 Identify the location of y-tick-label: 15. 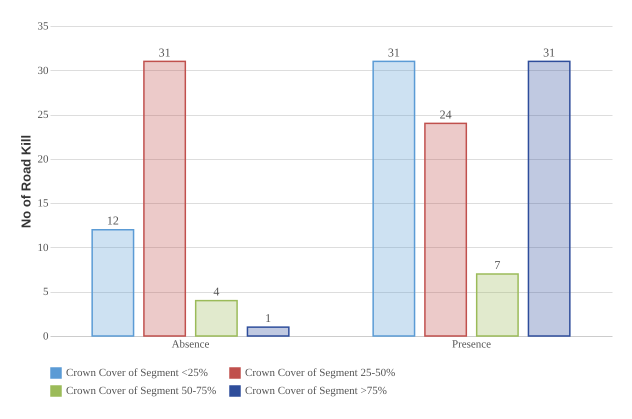
(43, 204).